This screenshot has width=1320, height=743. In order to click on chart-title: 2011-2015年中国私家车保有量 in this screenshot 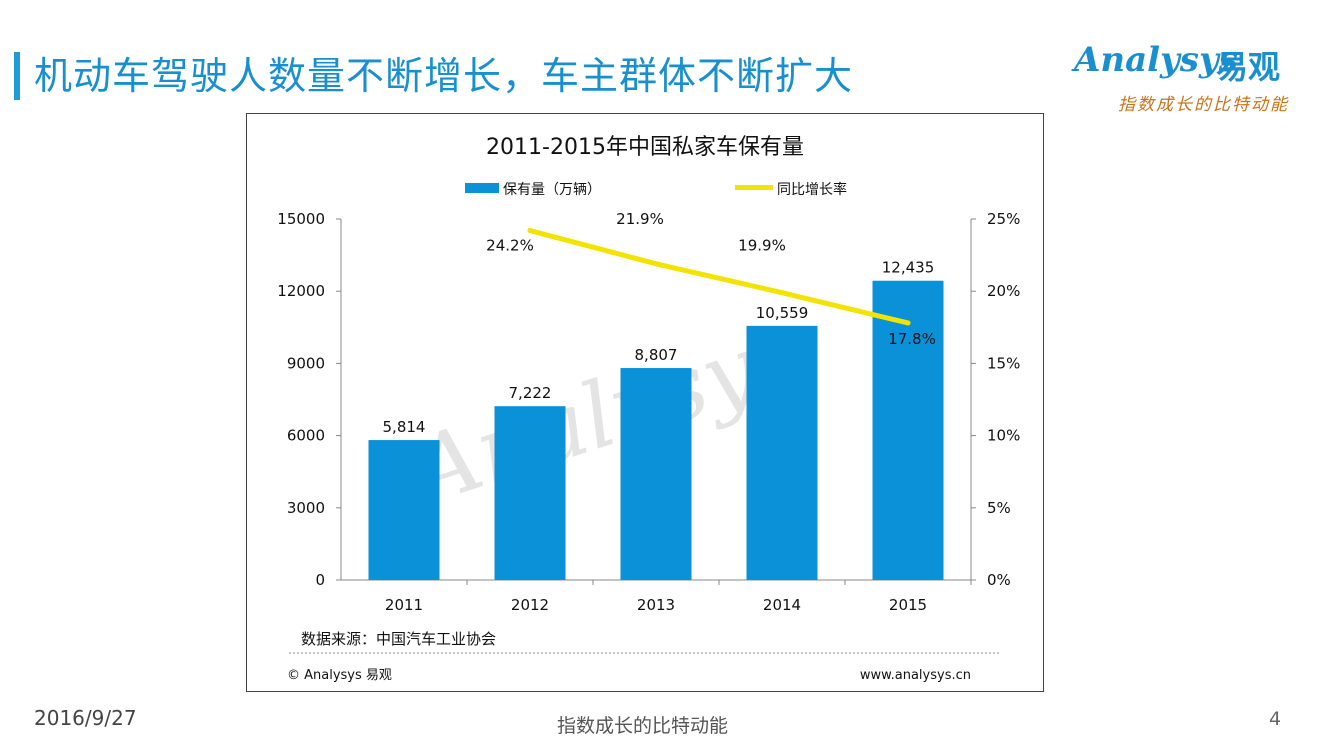, I will do `click(645, 147)`.